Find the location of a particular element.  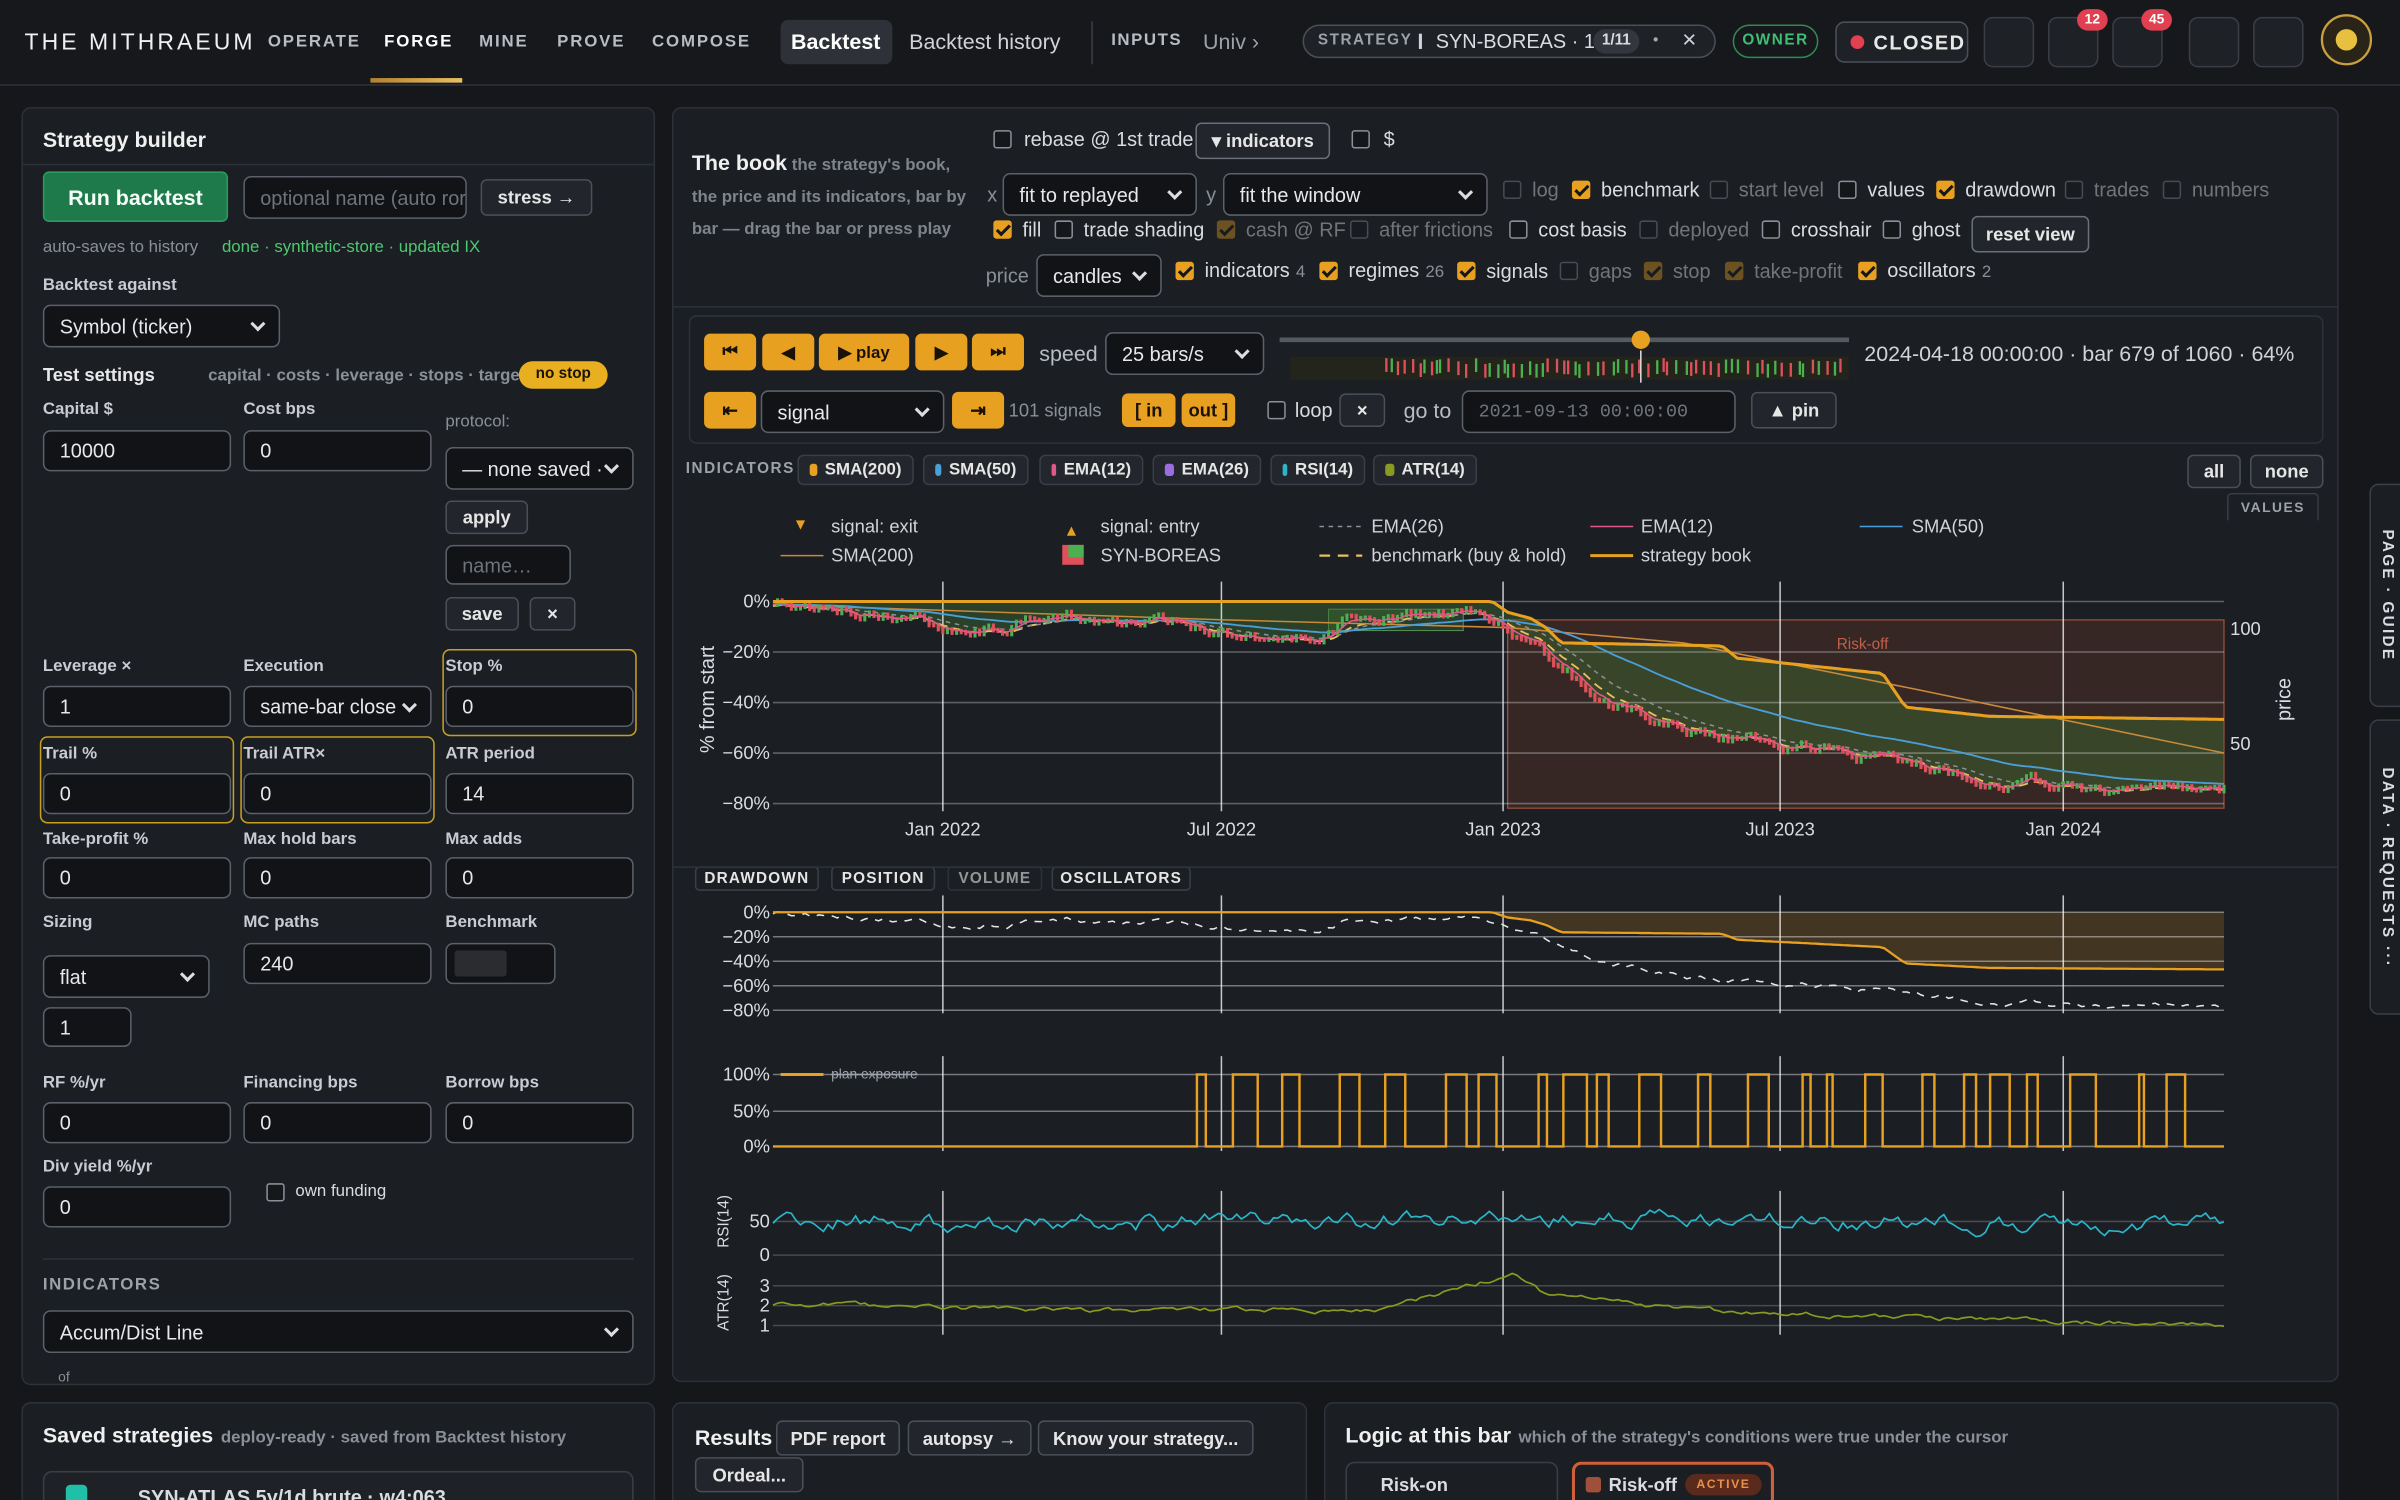

separator is located at coordinates (338, 1259).